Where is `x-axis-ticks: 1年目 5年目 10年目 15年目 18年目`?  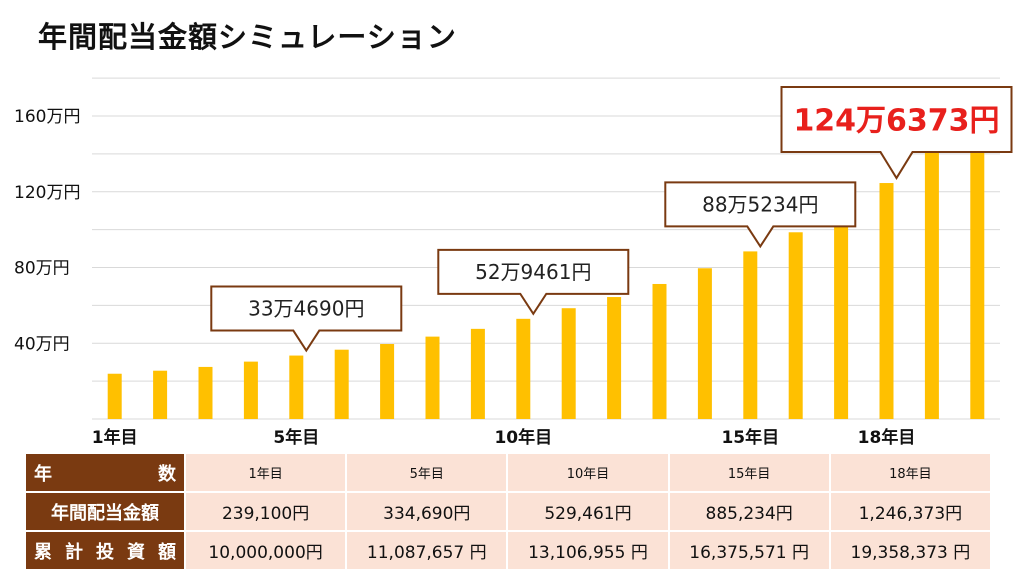 x-axis-ticks: 1年目 5年目 10年目 15年目 18年目 is located at coordinates (504, 437).